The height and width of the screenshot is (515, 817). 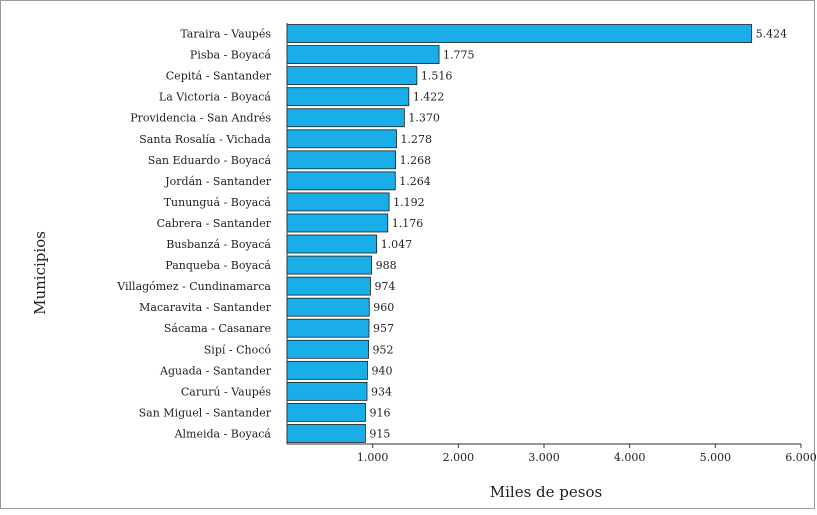 What do you see at coordinates (379, 412) in the screenshot?
I see `data-label: 916` at bounding box center [379, 412].